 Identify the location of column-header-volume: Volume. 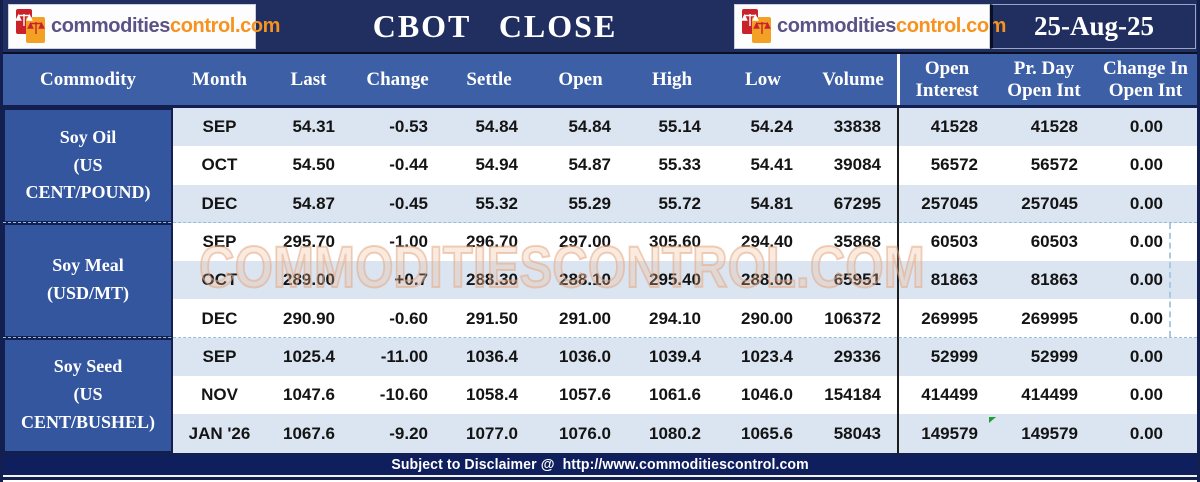
(853, 79).